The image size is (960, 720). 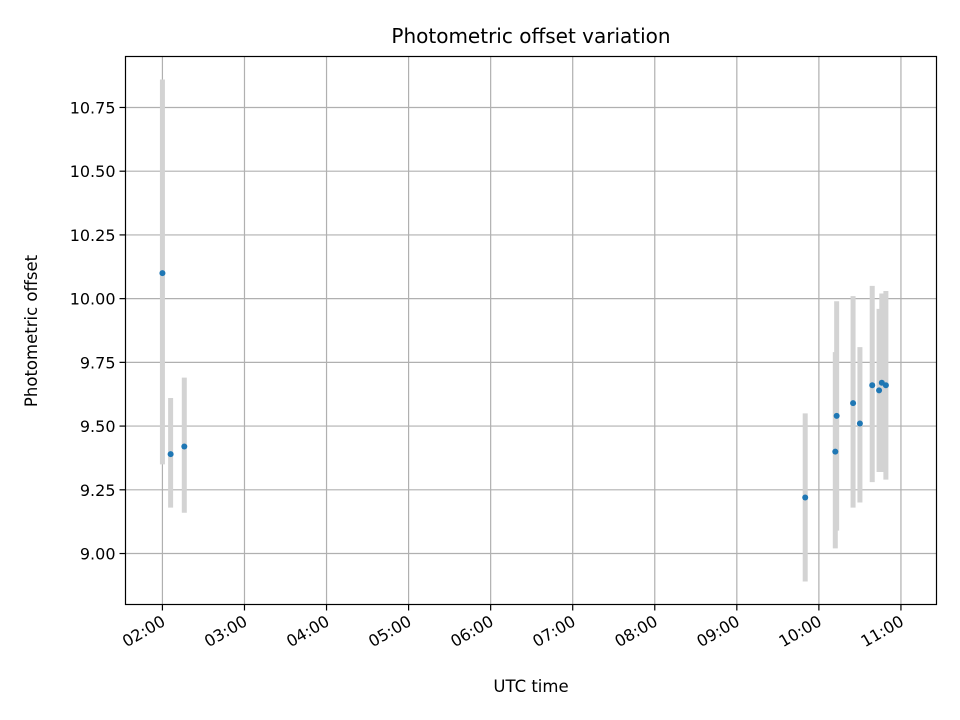 I want to click on chart-title: Photometric offset variation, so click(x=530, y=36).